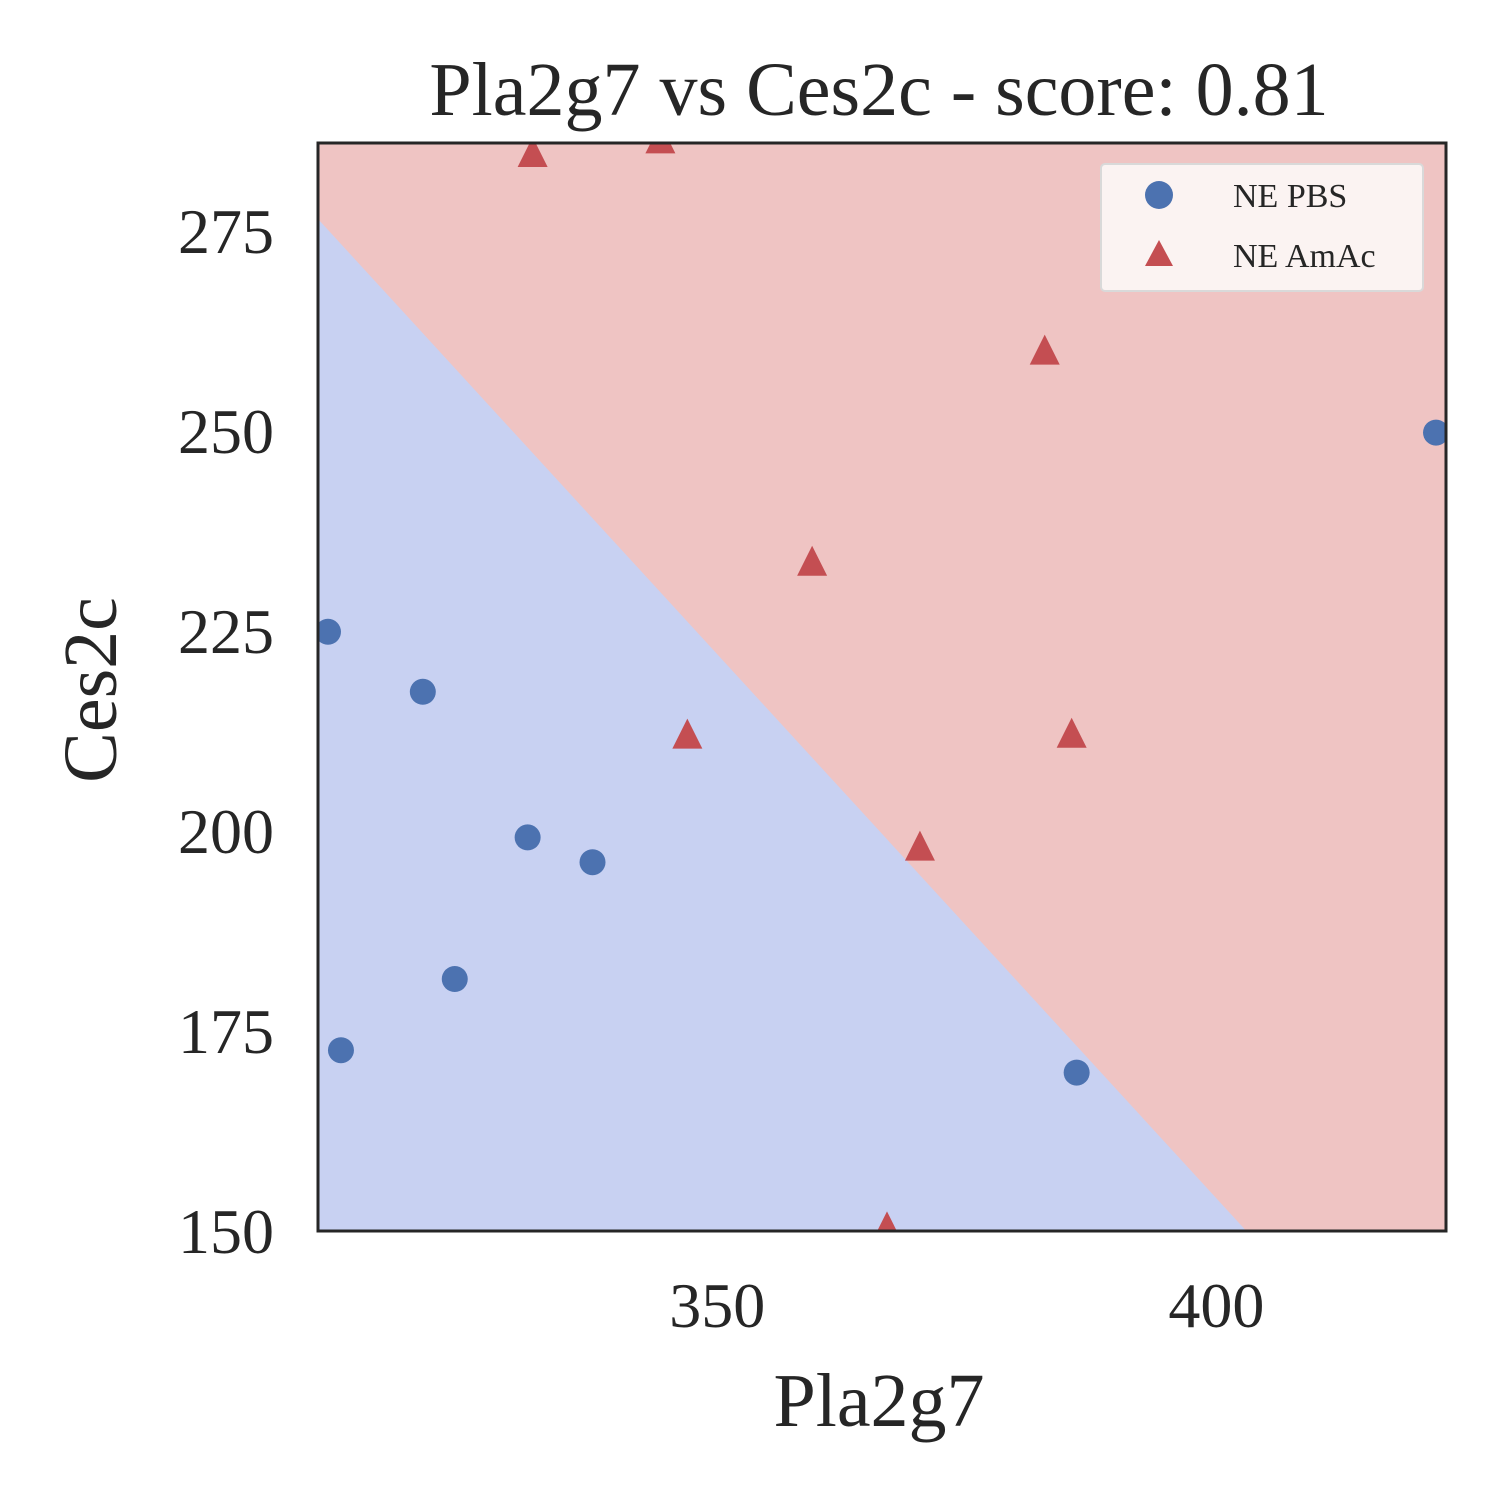  What do you see at coordinates (717, 1305) in the screenshot?
I see `x-tick-label: 350` at bounding box center [717, 1305].